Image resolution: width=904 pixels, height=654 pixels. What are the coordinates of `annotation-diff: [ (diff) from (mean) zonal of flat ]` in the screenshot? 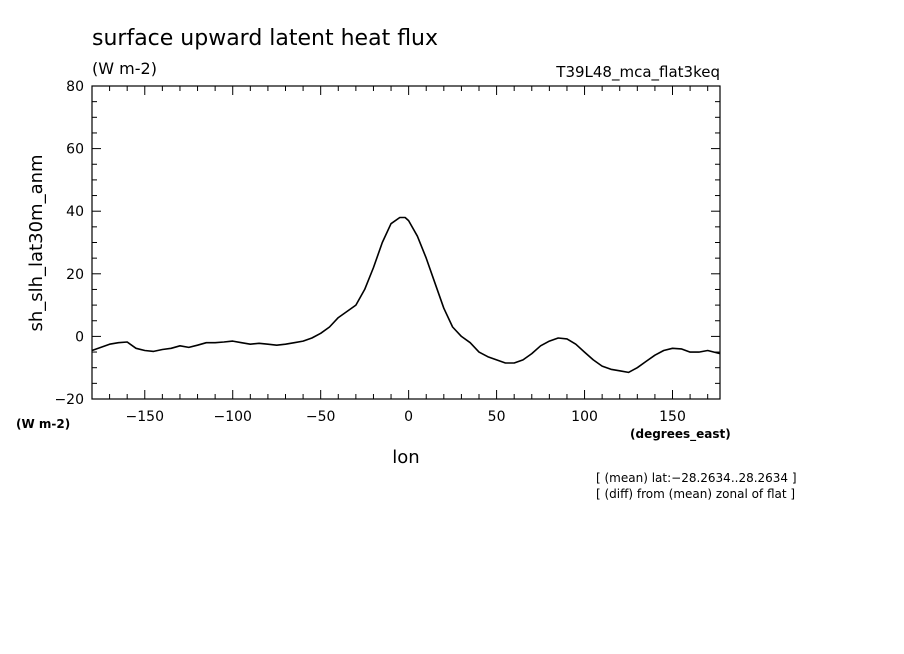 It's located at (695, 494).